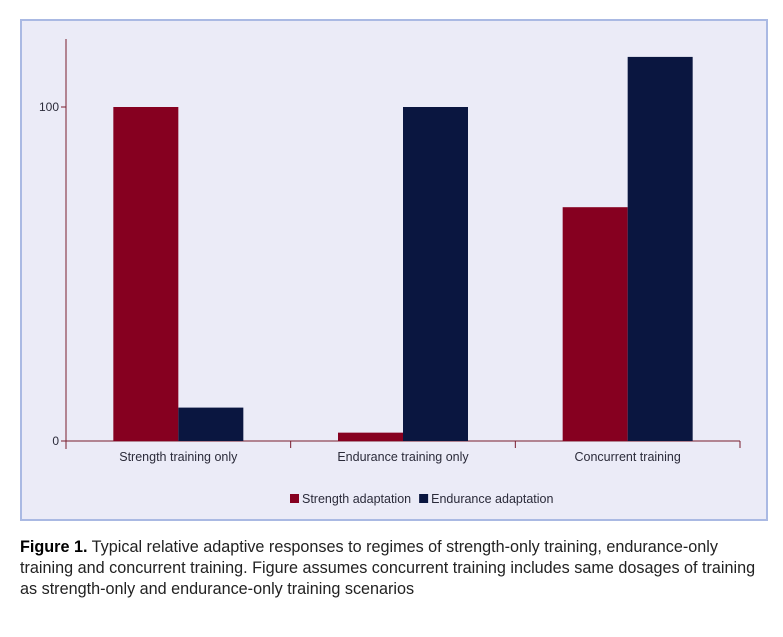  Describe the element at coordinates (54, 547) in the screenshot. I see `caption-label: Figure 1.` at that location.